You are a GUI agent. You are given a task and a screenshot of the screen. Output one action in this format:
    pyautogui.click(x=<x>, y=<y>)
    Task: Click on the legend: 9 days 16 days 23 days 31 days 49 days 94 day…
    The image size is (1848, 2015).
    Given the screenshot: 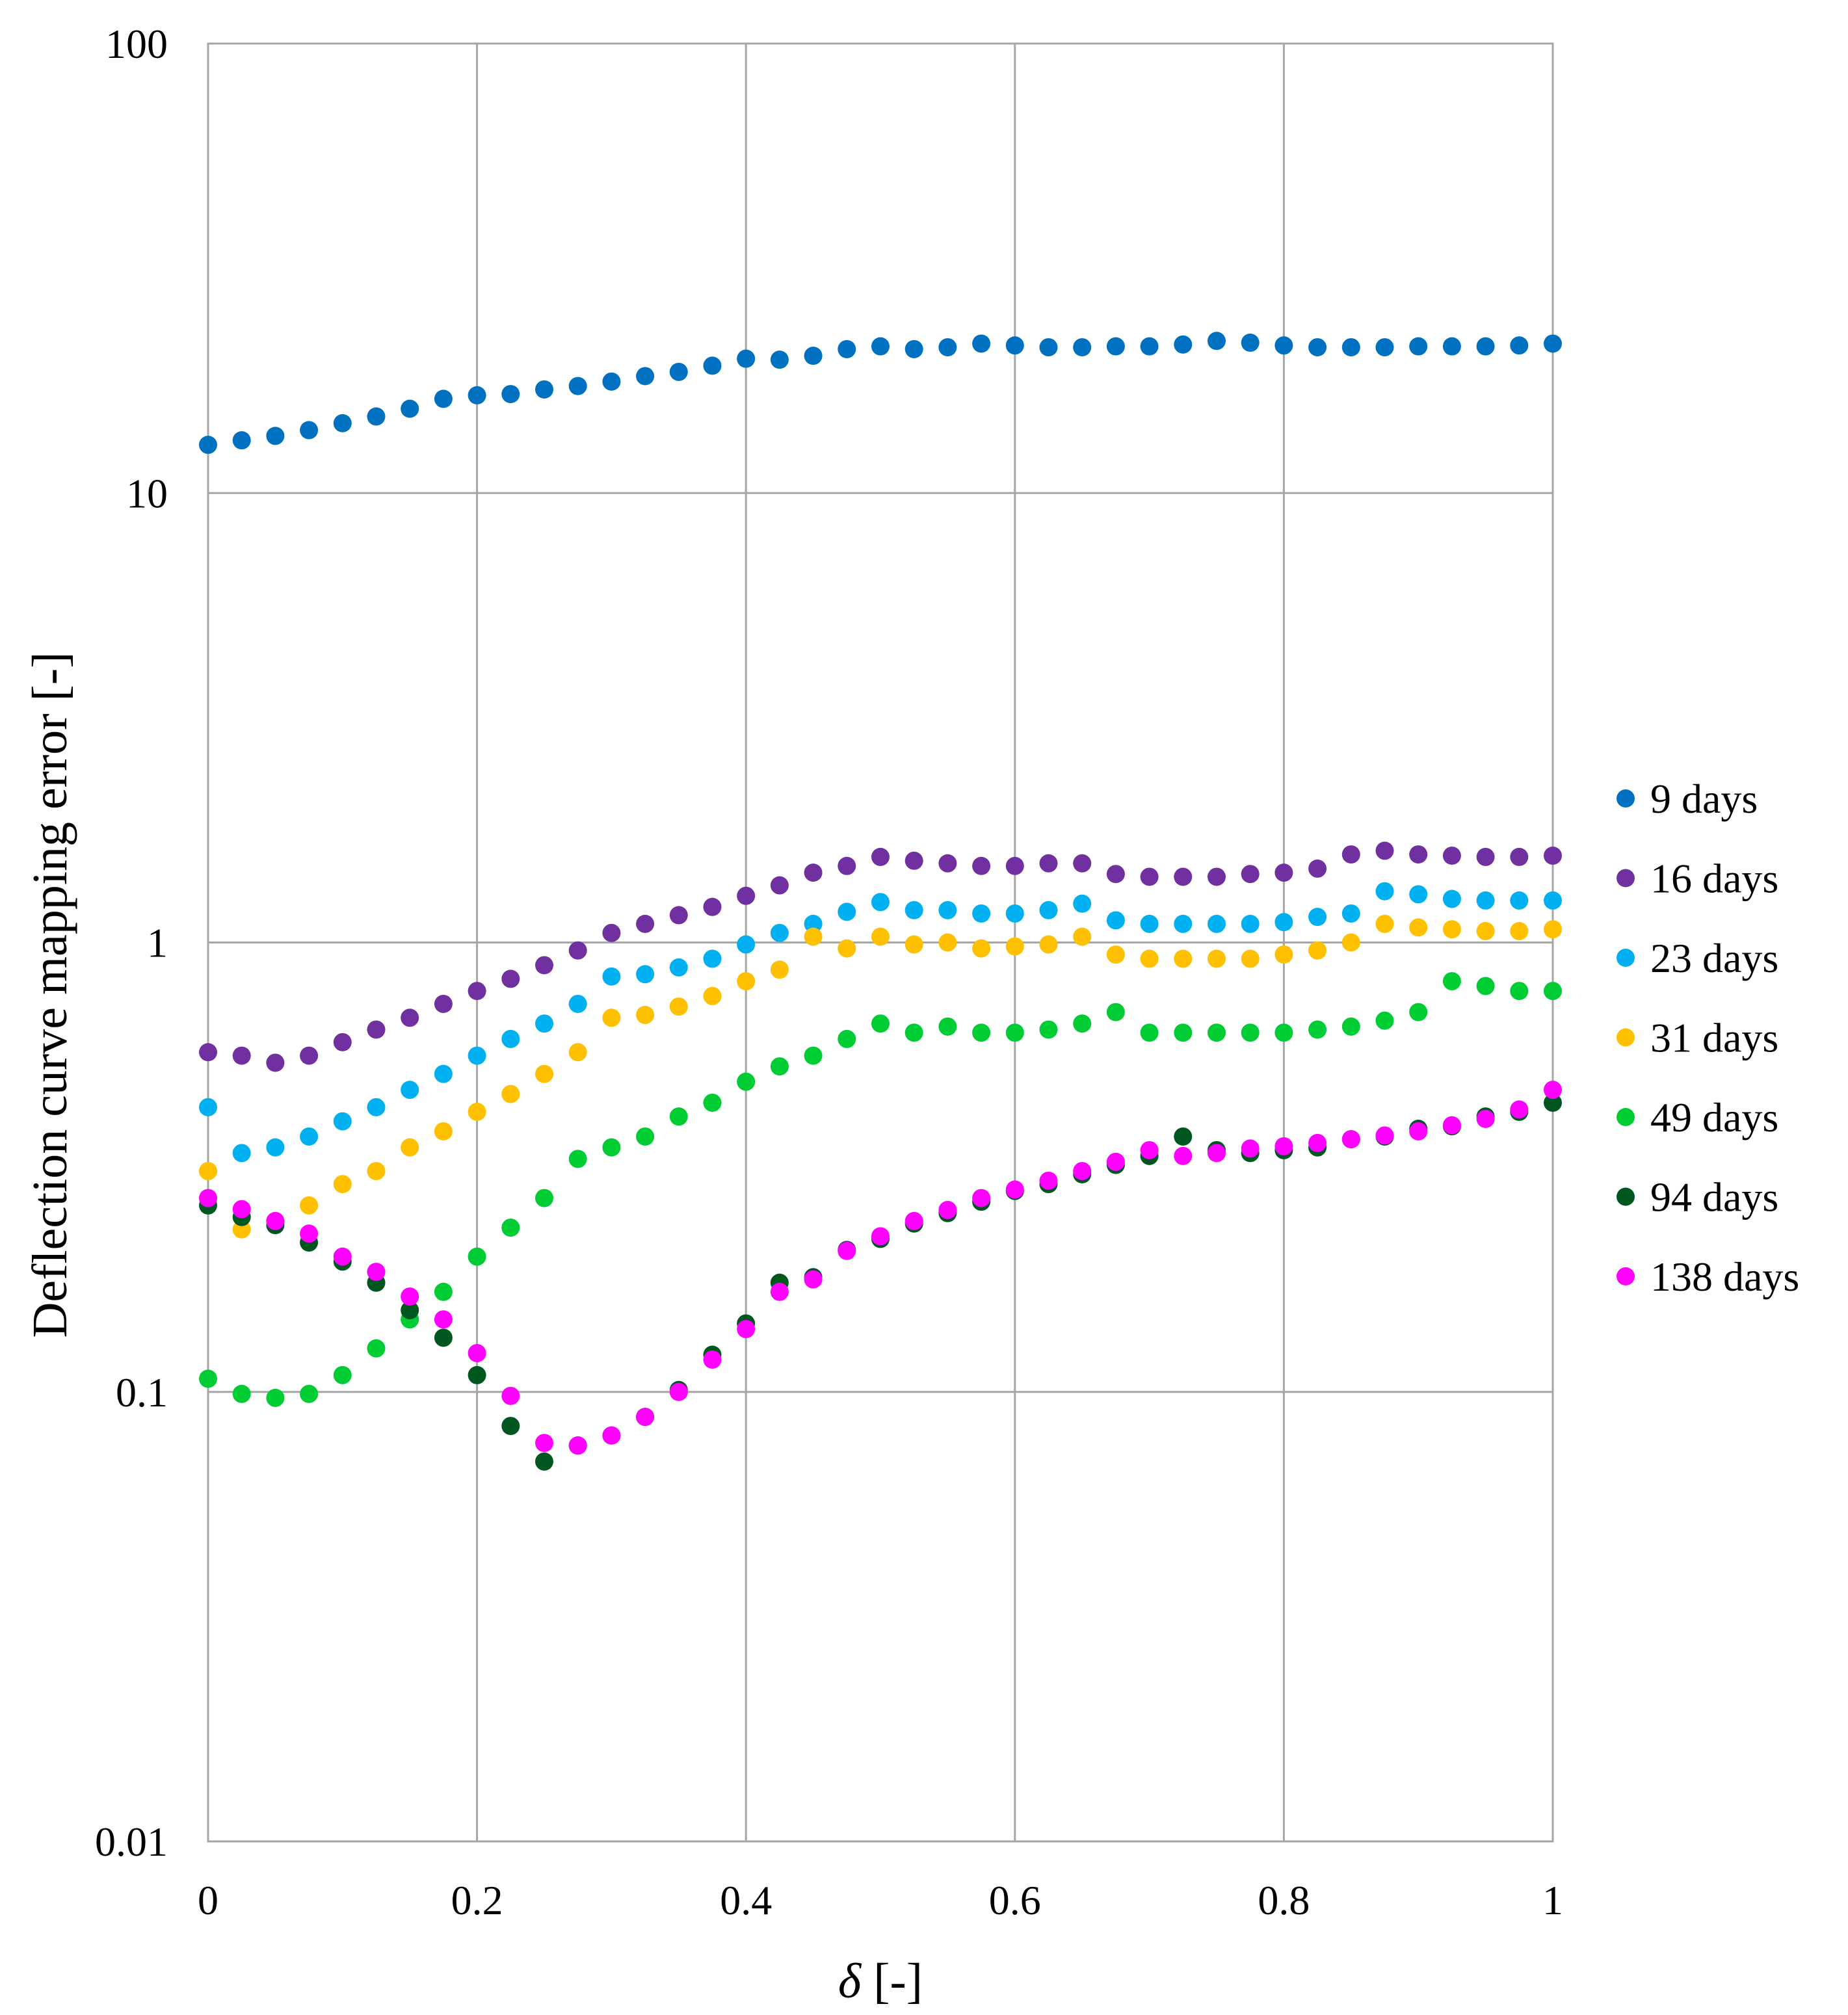 What is the action you would take?
    pyautogui.click(x=1708, y=1038)
    